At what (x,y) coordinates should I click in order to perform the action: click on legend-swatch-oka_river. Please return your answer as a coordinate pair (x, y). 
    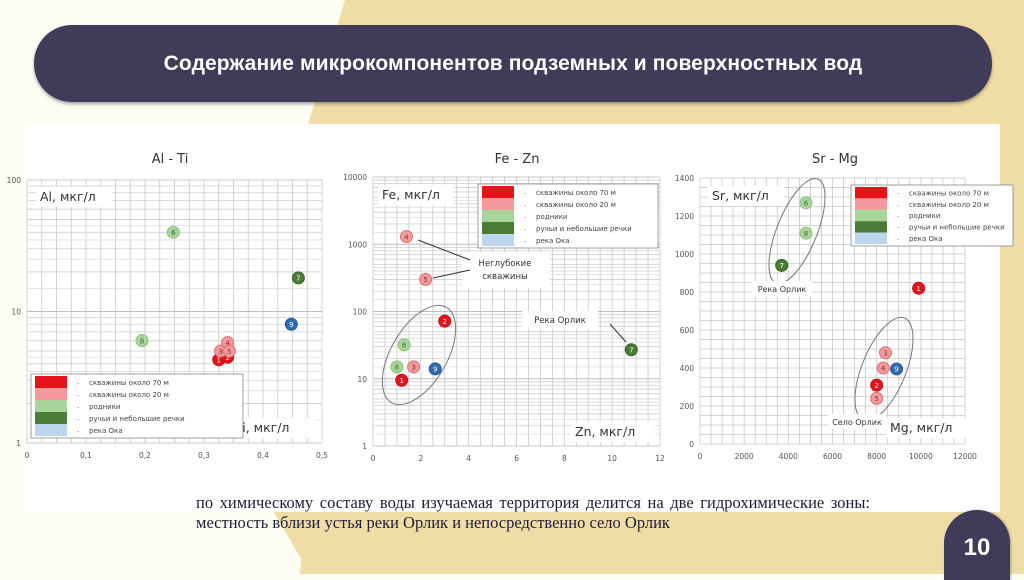
    Looking at the image, I should click on (51, 430).